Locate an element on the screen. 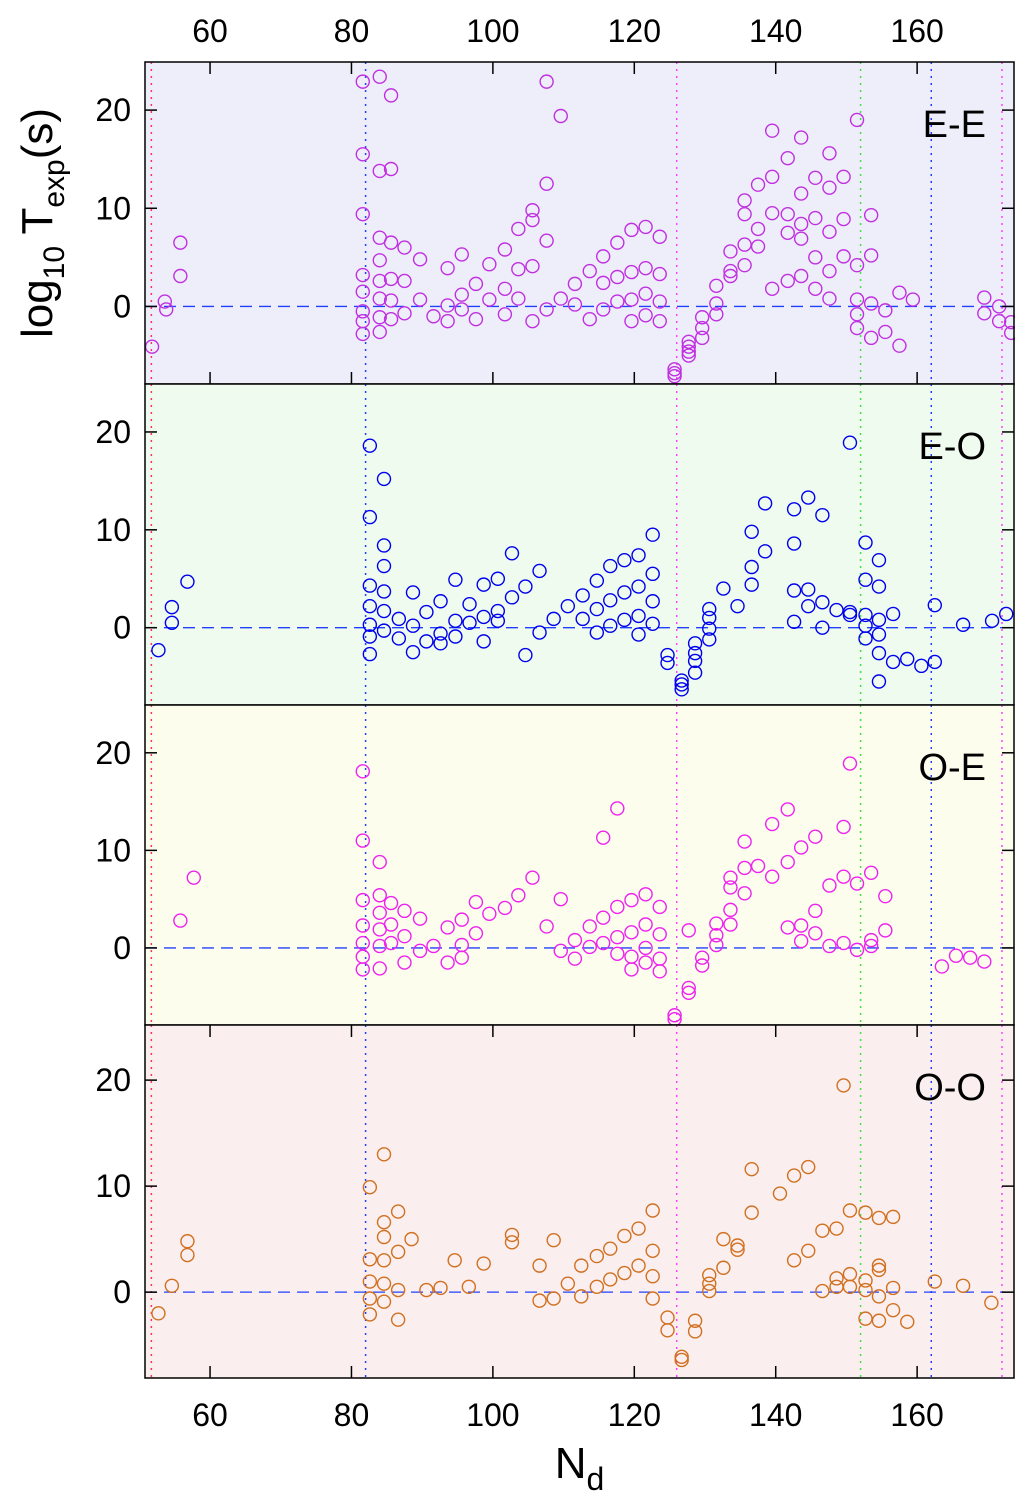 This screenshot has height=1494, width=1015. y-tick-label: 10 is located at coordinates (113, 1186).